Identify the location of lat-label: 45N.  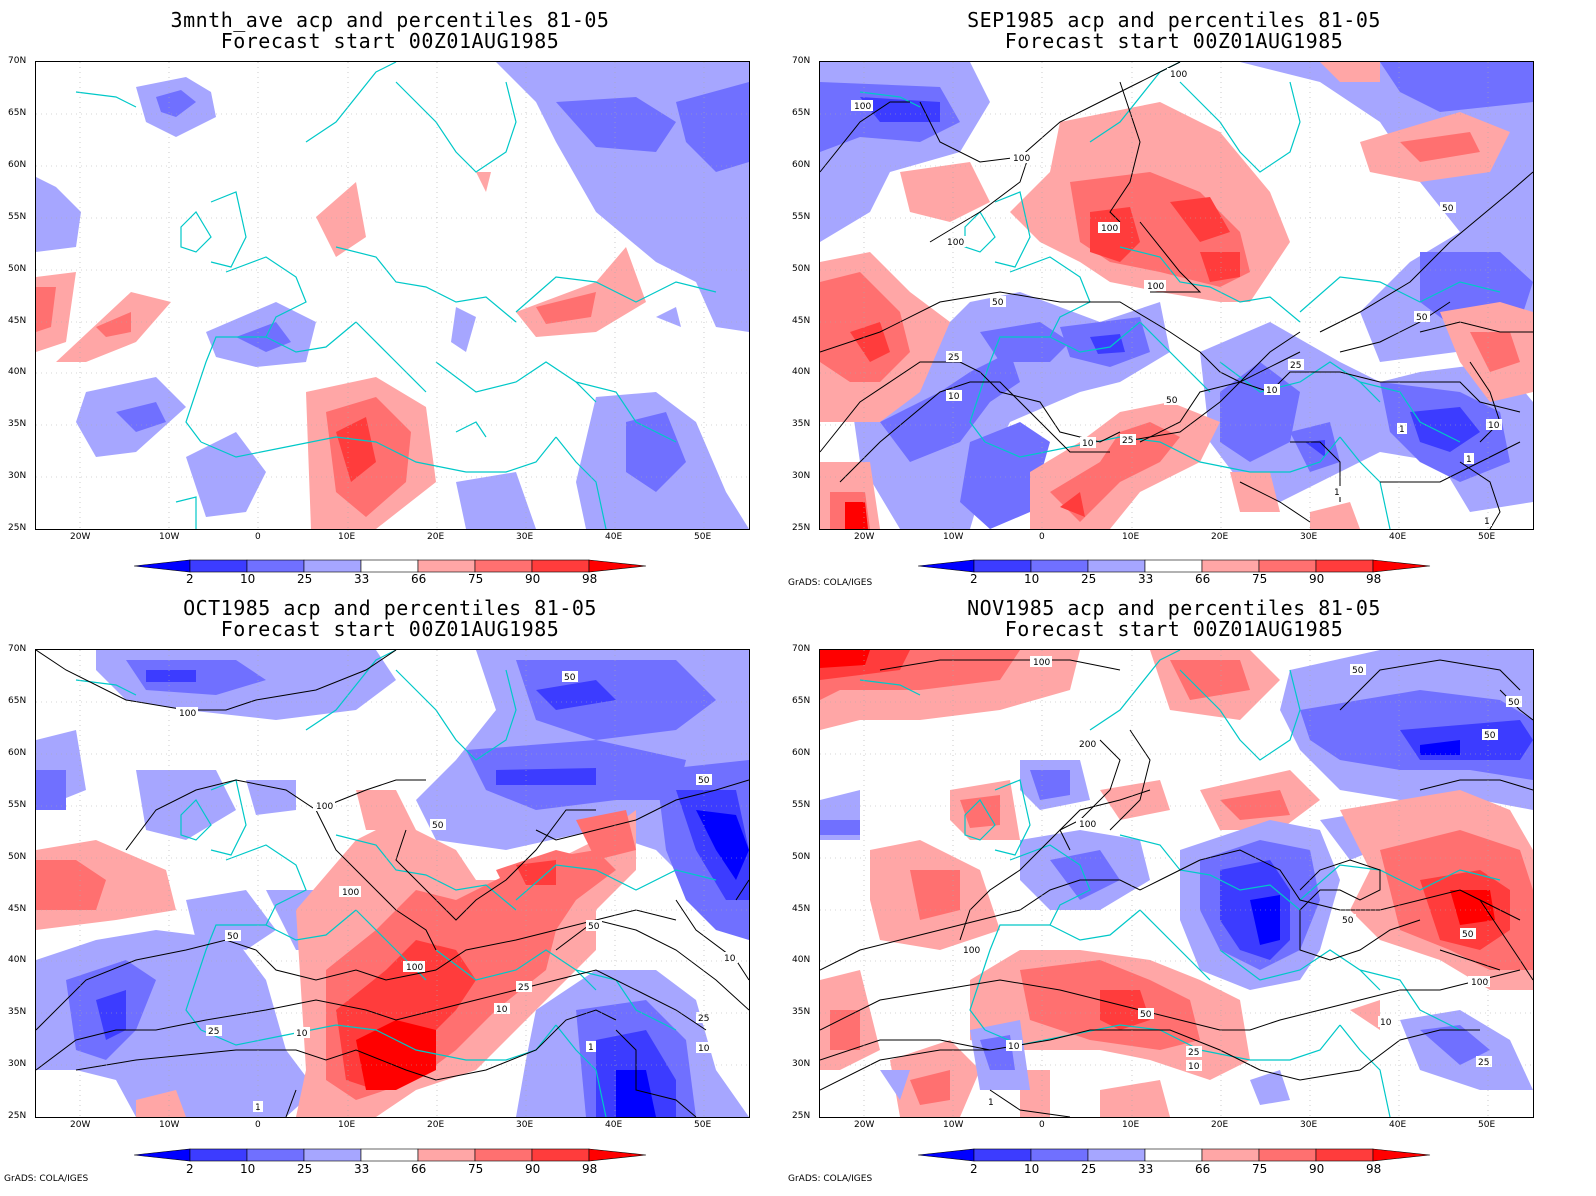
(801, 909).